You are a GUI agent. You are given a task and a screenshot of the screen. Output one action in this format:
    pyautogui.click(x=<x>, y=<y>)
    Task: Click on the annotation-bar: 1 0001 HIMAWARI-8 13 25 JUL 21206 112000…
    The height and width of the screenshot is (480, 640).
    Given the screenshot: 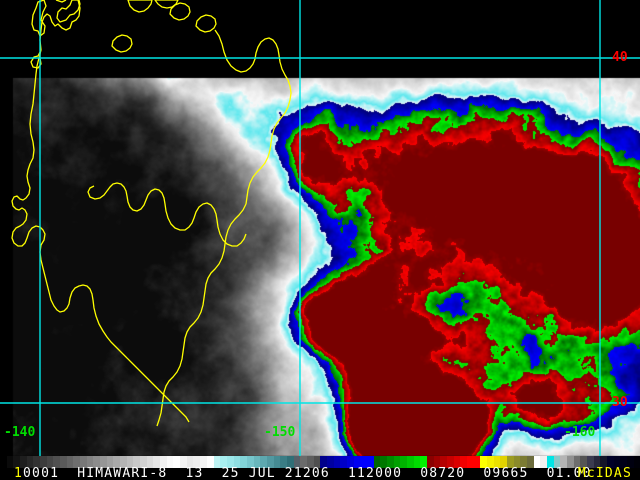 What is the action you would take?
    pyautogui.click(x=320, y=468)
    